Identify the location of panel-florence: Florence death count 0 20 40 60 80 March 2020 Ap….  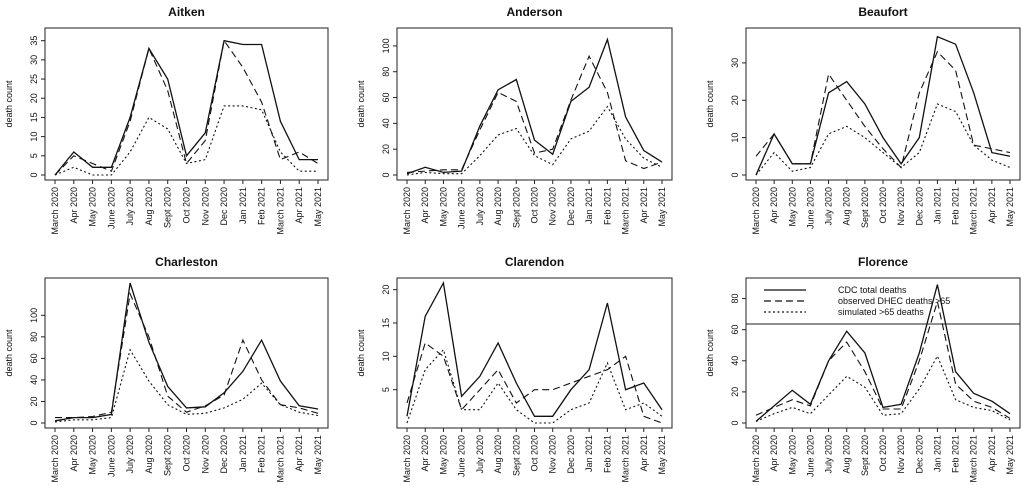
(863, 369).